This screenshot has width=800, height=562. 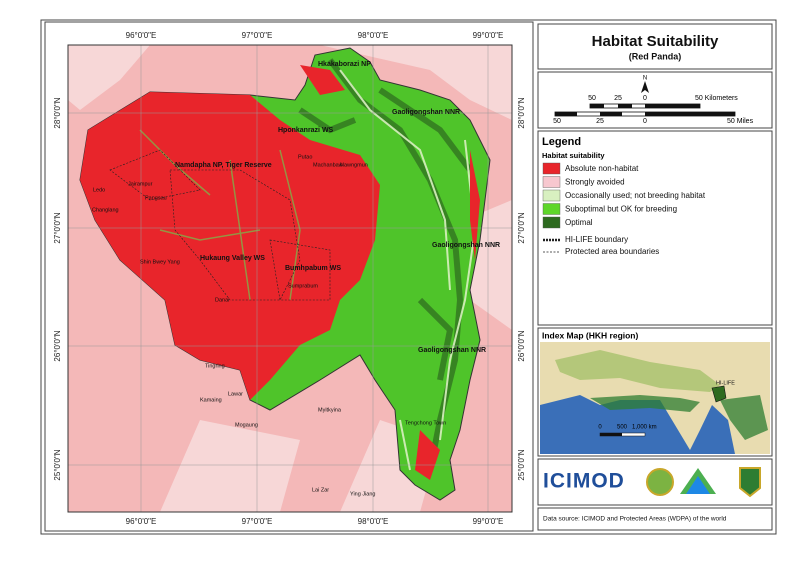 What do you see at coordinates (235, 394) in the screenshot?
I see `place-label: Lawar` at bounding box center [235, 394].